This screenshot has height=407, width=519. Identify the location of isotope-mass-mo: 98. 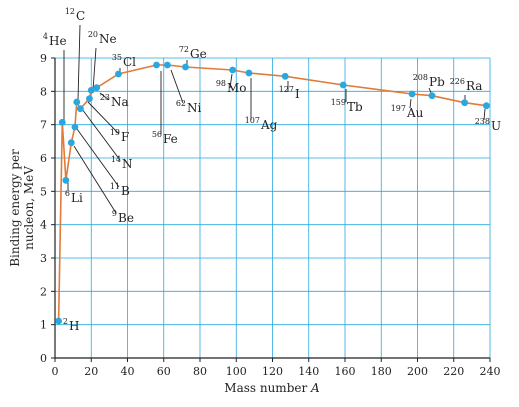
(221, 83).